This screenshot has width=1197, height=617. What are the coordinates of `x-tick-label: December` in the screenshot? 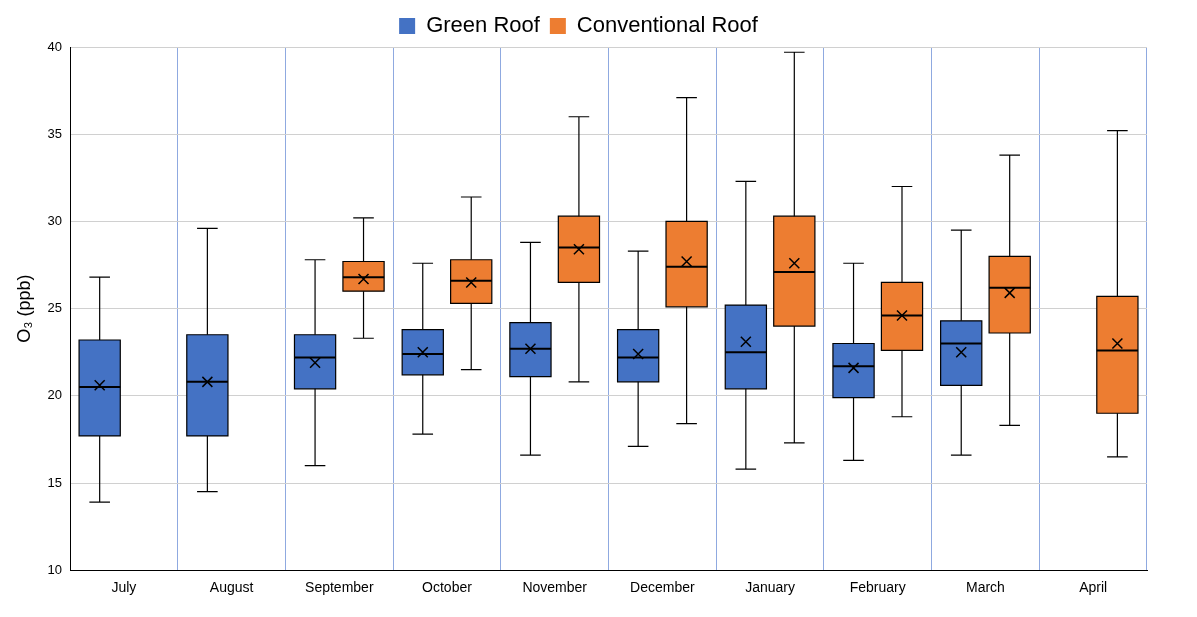 It's located at (662, 587).